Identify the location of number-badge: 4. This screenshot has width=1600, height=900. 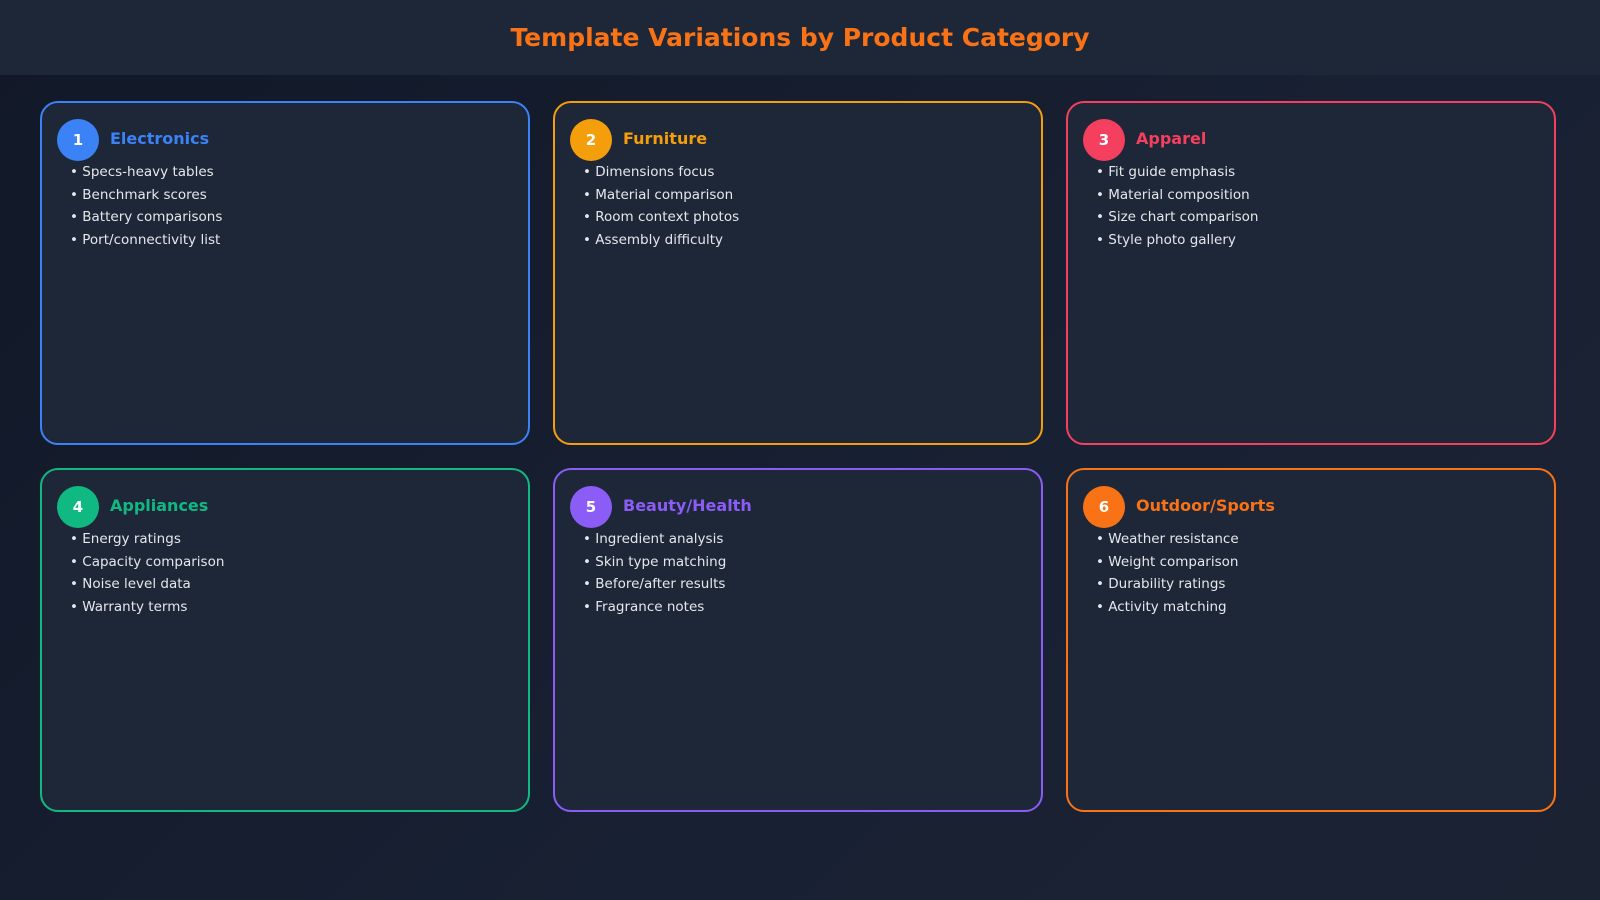
(78, 507).